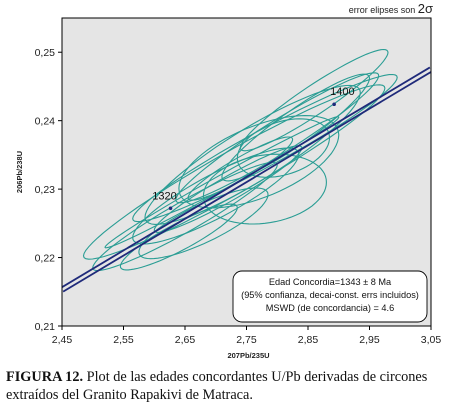  Describe the element at coordinates (369, 340) in the screenshot. I see `x-tick-label: 2,95` at that location.